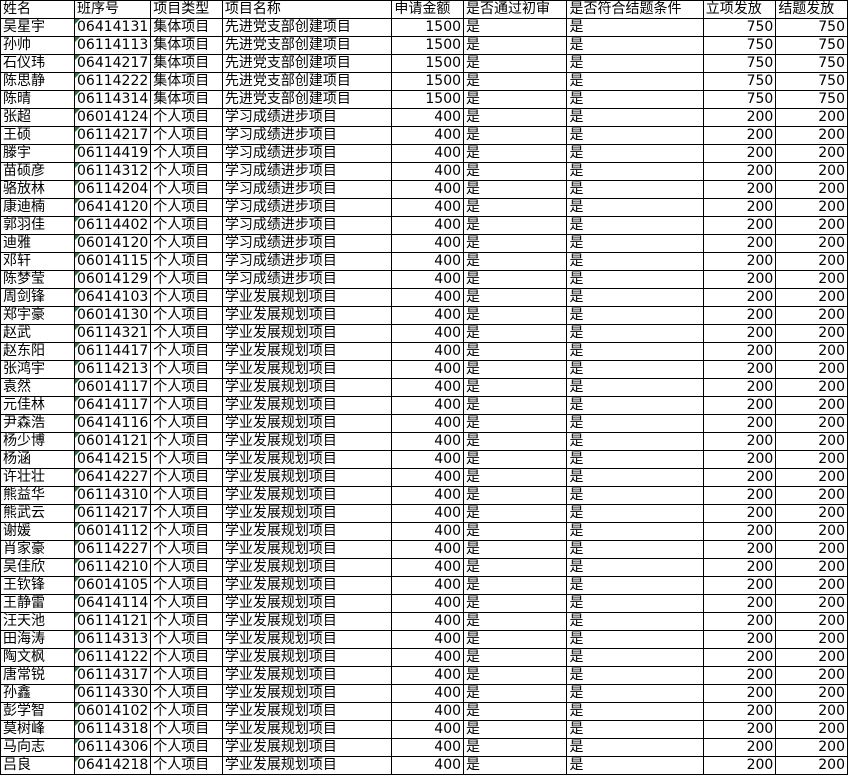 The height and width of the screenshot is (775, 848). Describe the element at coordinates (37, 513) in the screenshot. I see `cell-name: 熊武云` at that location.